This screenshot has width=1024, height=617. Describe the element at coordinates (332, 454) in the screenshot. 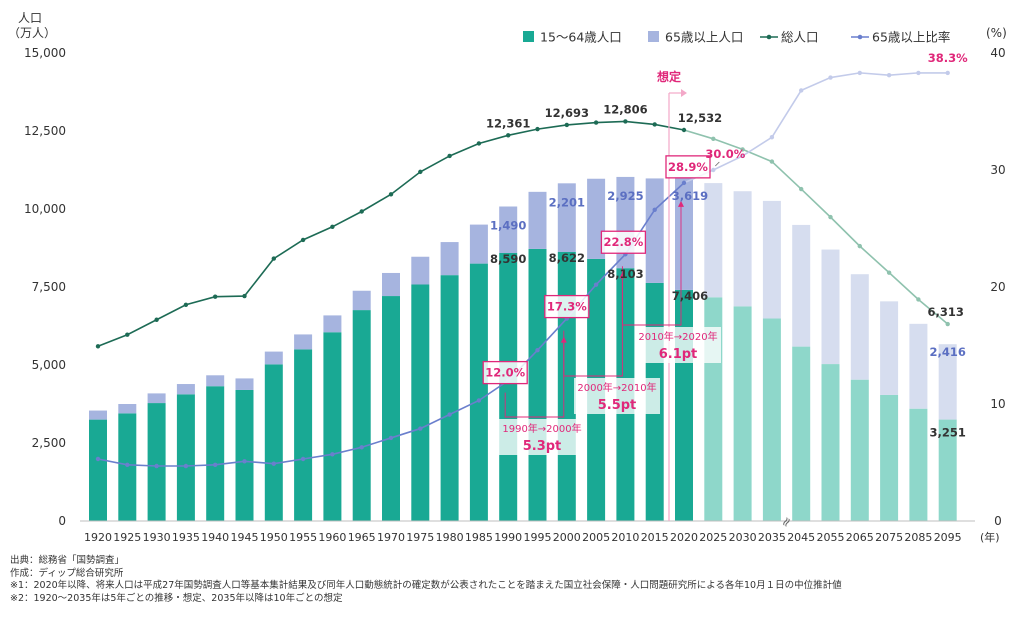

I see `ratio-point-1960` at that location.